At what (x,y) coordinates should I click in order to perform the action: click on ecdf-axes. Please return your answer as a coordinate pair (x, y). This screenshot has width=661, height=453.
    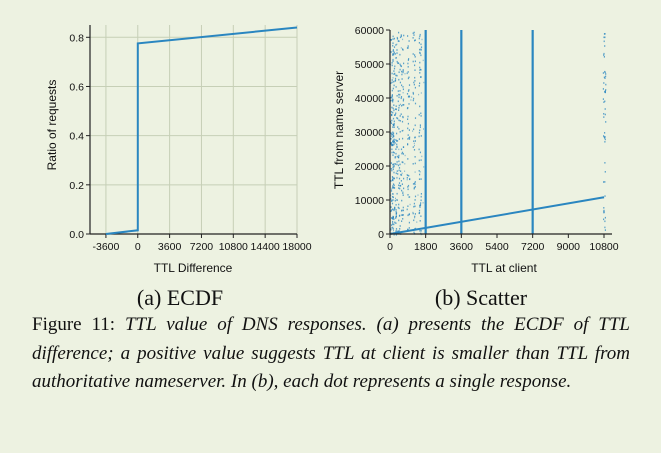
    Looking at the image, I should click on (193, 130).